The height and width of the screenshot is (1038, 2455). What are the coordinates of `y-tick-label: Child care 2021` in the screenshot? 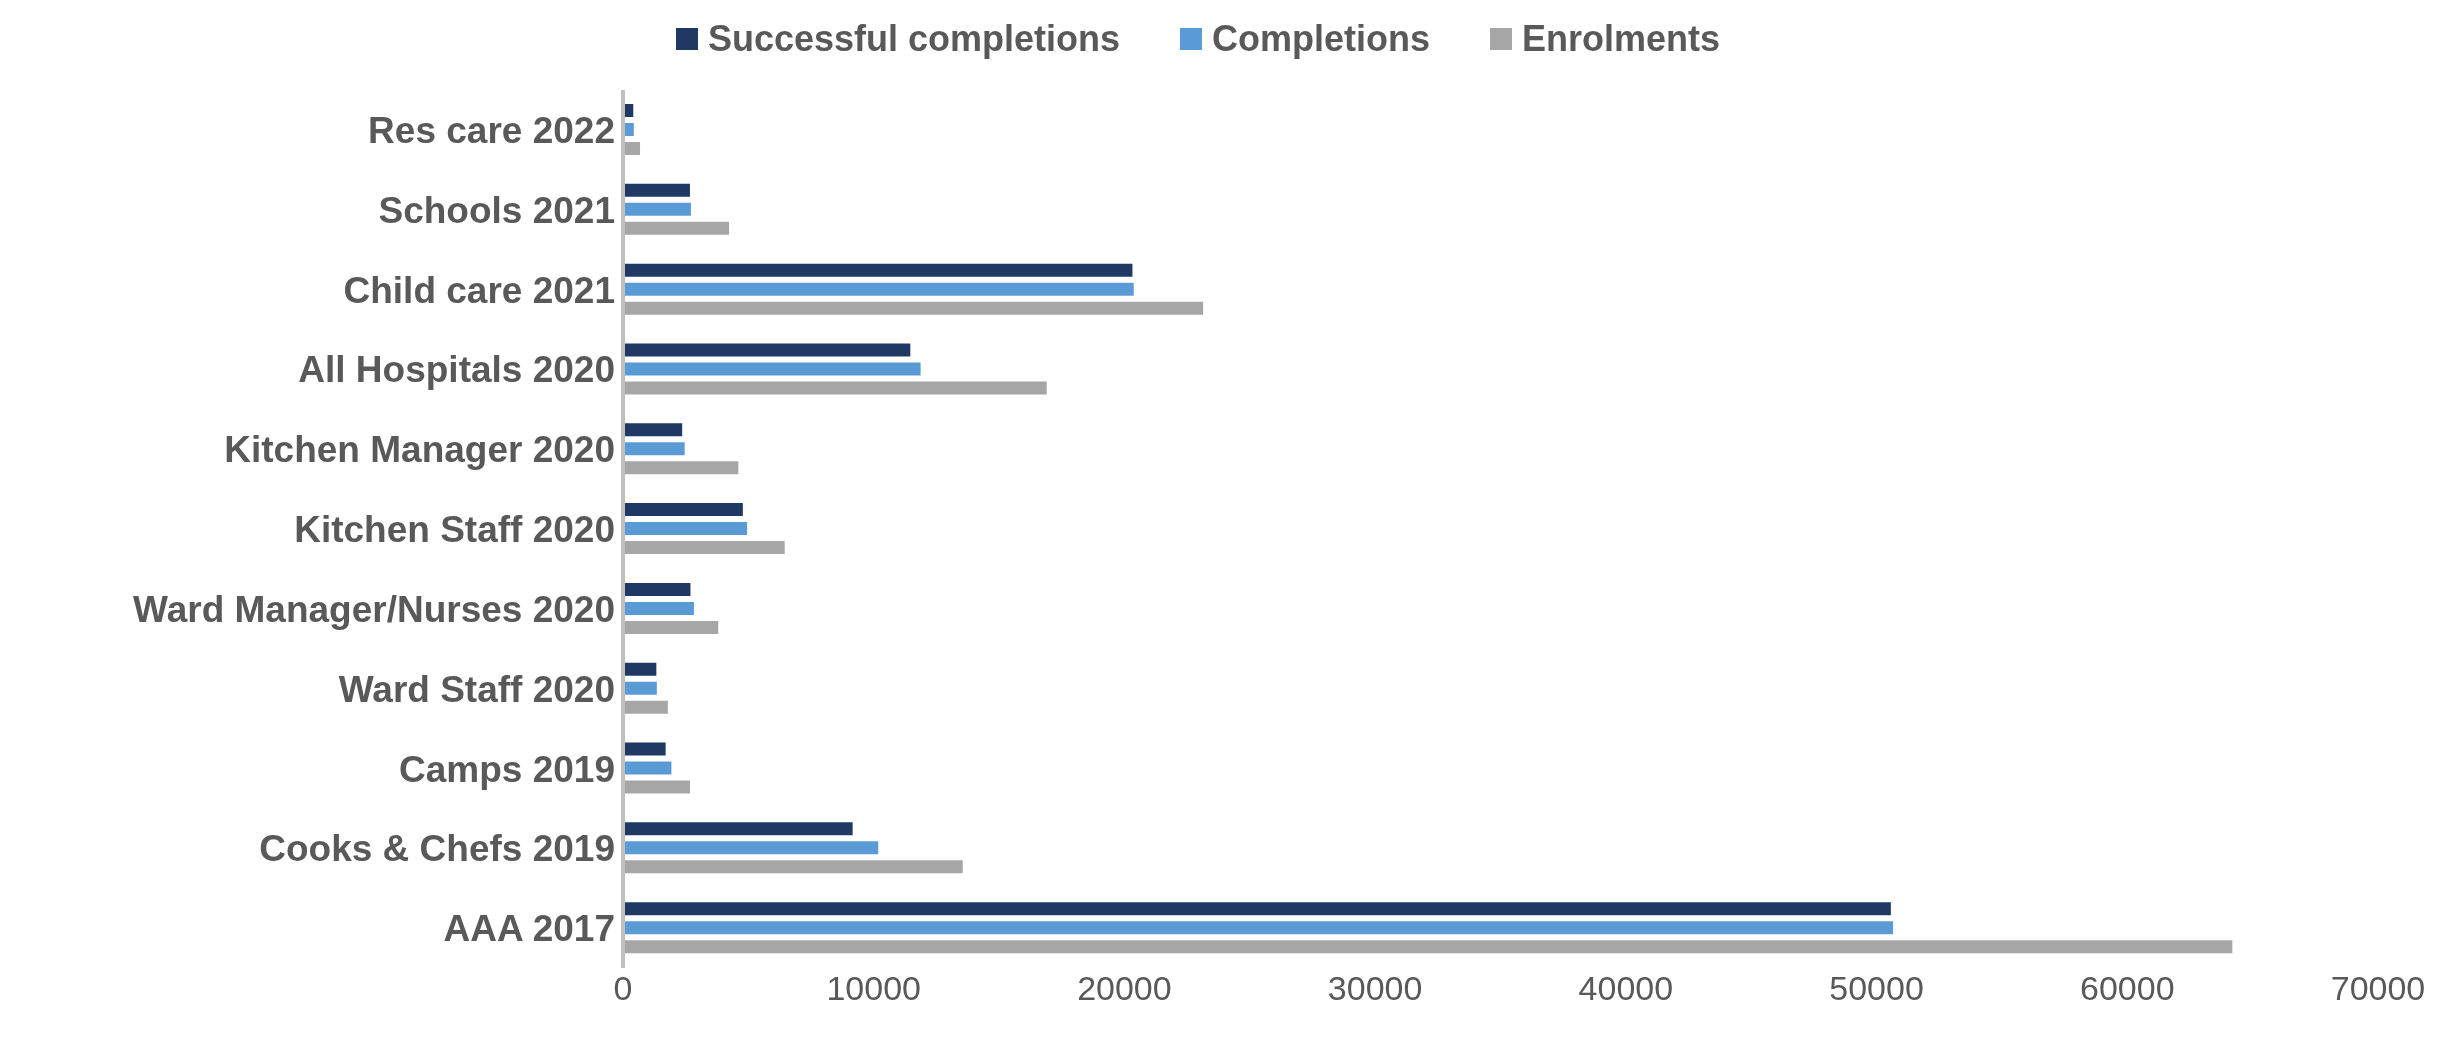 It's located at (479, 290).